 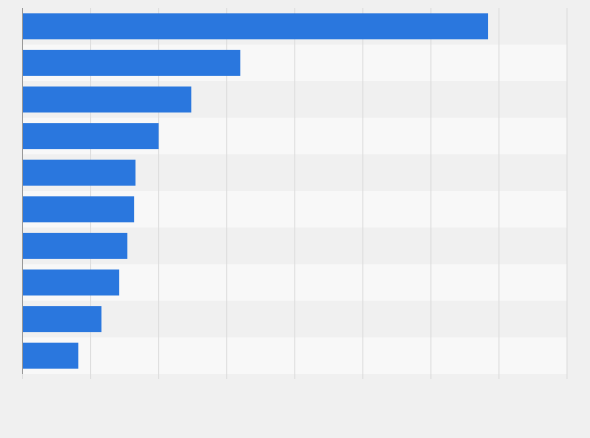 I want to click on x-axis-ticks, so click(x=295, y=376).